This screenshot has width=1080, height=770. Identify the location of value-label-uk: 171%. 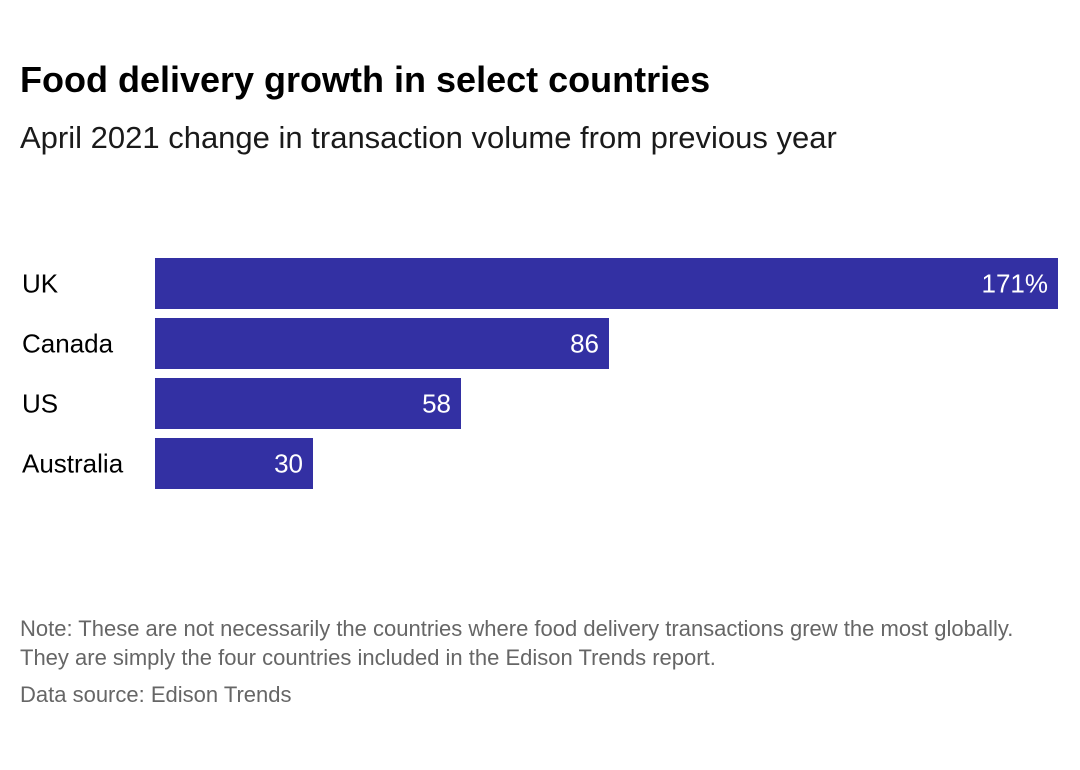
(1015, 284).